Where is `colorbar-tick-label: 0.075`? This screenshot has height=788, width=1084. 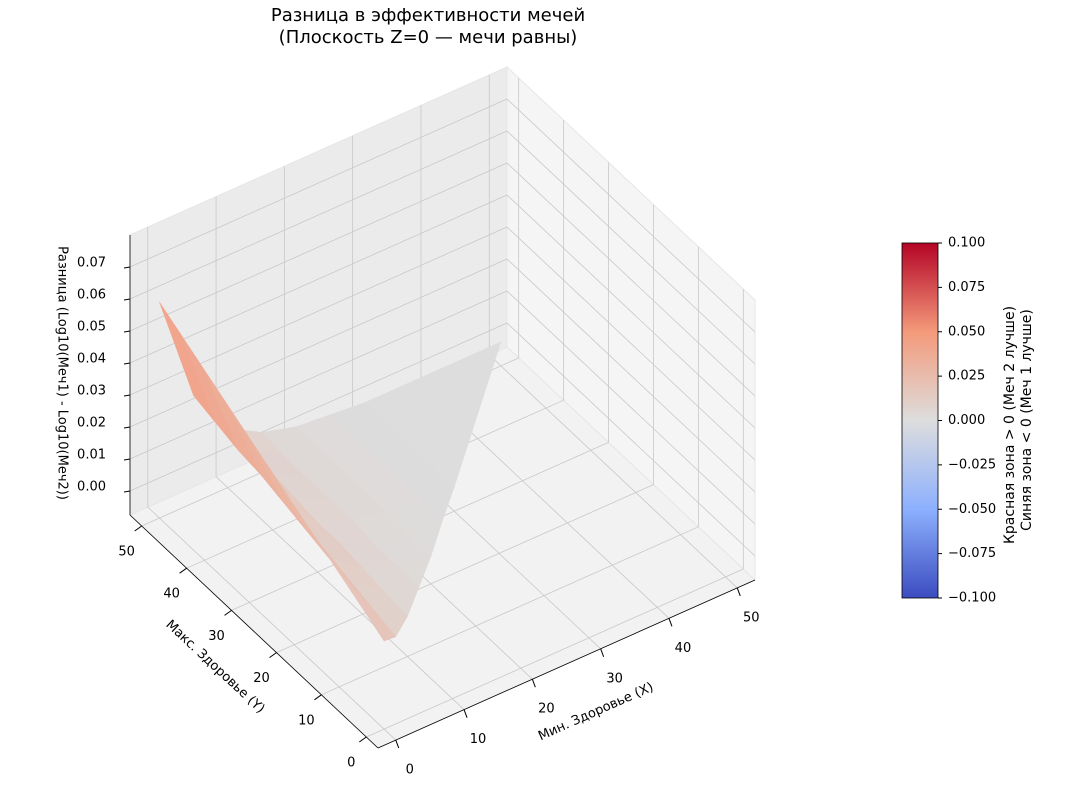 colorbar-tick-label: 0.075 is located at coordinates (966, 287).